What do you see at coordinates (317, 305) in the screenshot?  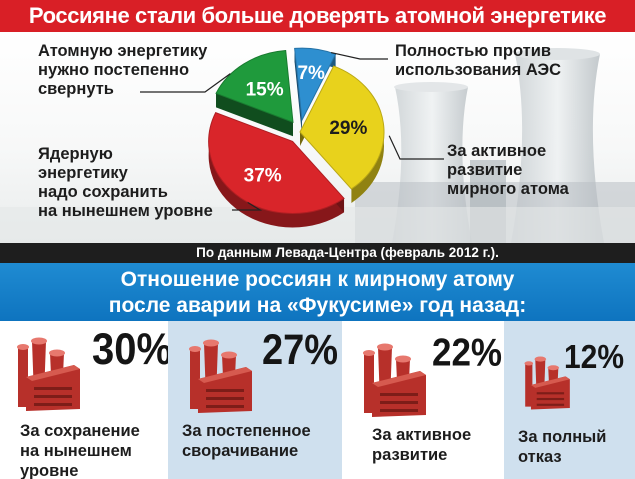 I see `subtitle-line-2: после аварии на «Фукусиме» год назад:` at bounding box center [317, 305].